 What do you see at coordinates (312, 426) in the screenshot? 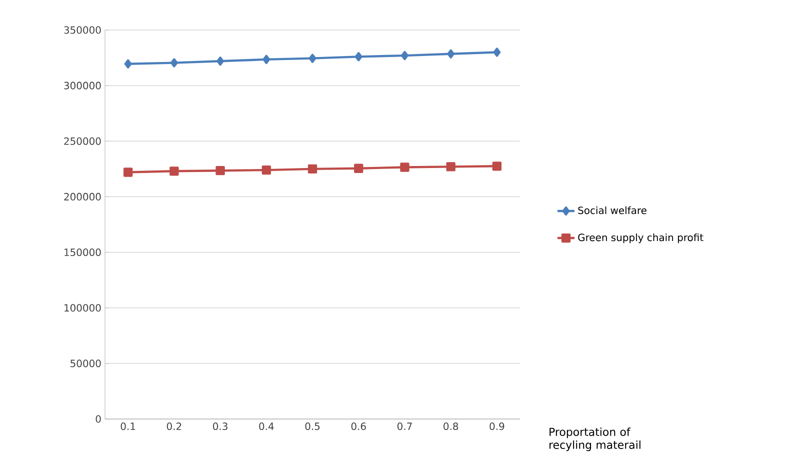
I see `x-tick-label: 0.5` at bounding box center [312, 426].